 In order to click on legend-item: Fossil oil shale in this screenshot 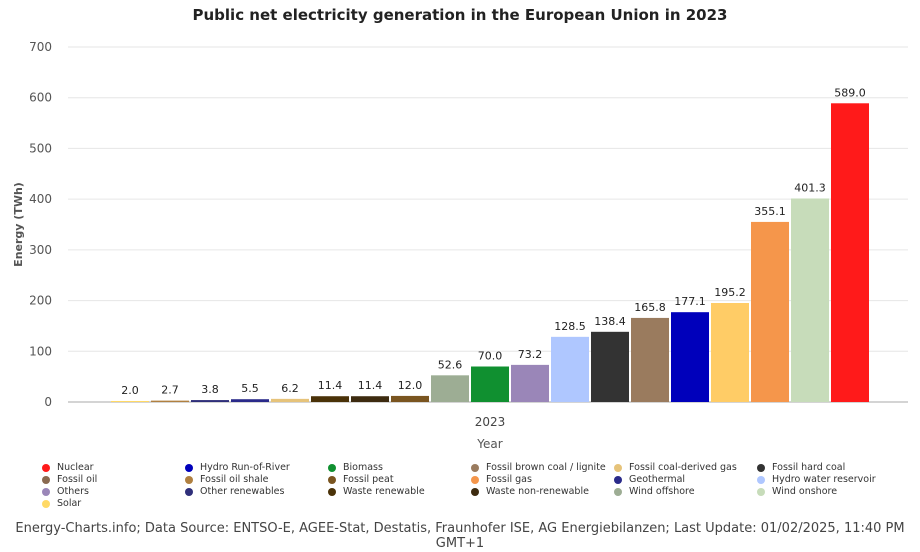, I will do `click(227, 479)`.